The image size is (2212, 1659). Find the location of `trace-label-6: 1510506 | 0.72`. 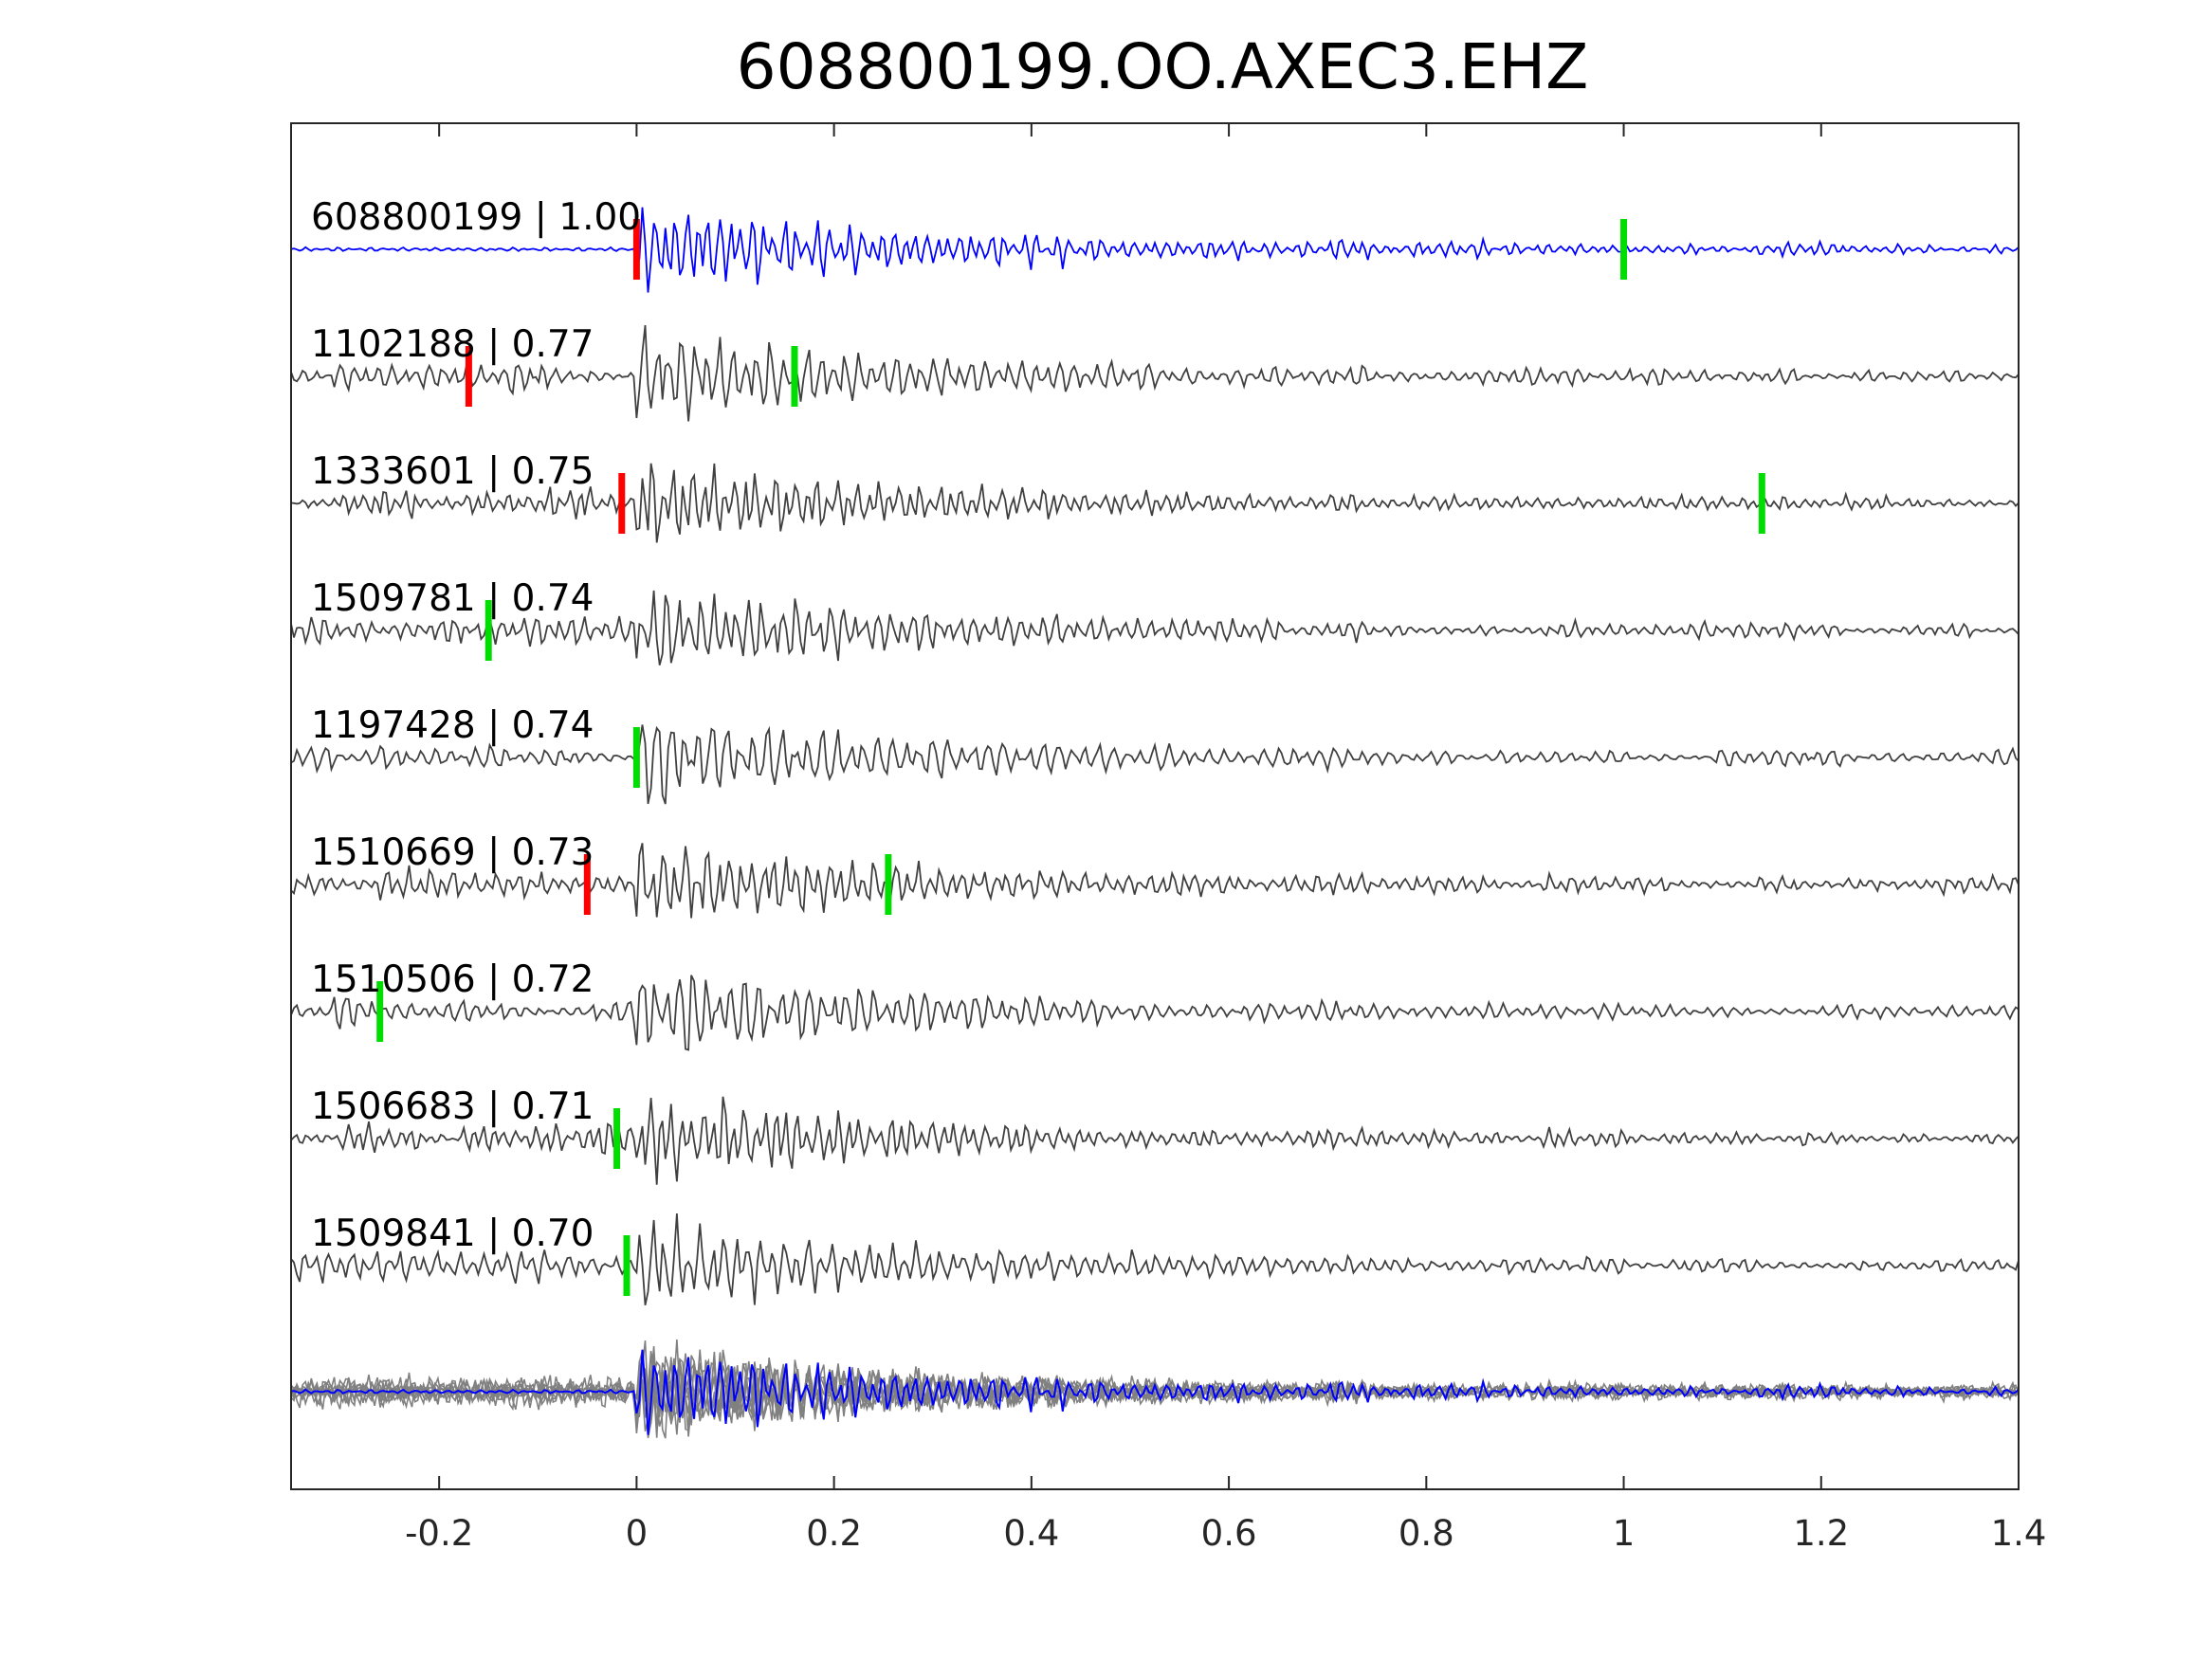

trace-label-6: 1510506 | 0.72 is located at coordinates (452, 979).